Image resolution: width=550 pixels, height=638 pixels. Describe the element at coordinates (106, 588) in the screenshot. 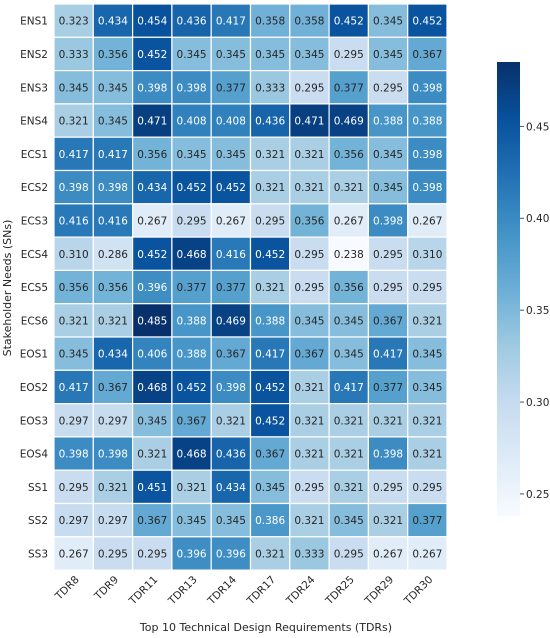

I see `column-label: TDR9` at that location.